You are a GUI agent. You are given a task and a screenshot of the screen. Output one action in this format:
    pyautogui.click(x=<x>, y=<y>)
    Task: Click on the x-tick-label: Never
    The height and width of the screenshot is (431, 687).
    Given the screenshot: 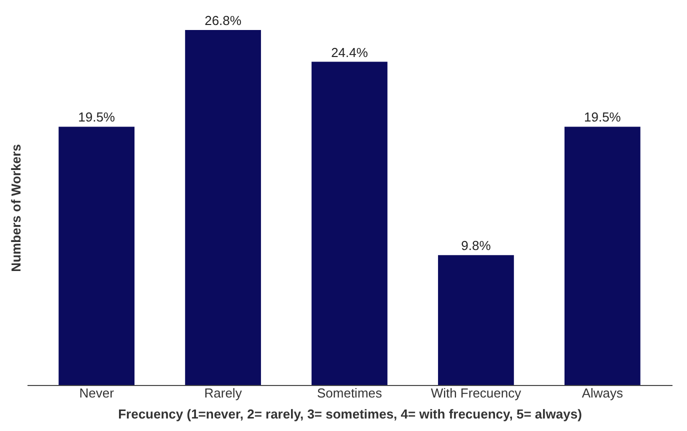 What is the action you would take?
    pyautogui.click(x=97, y=393)
    